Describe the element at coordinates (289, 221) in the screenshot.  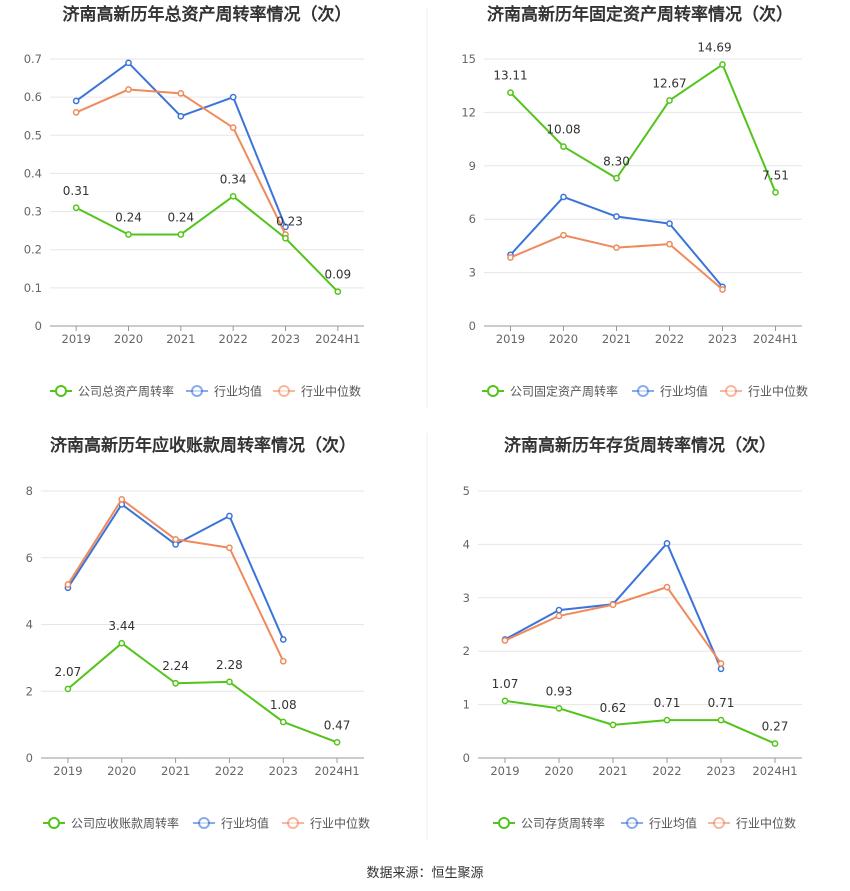
I see `data-label: 0.23` at that location.